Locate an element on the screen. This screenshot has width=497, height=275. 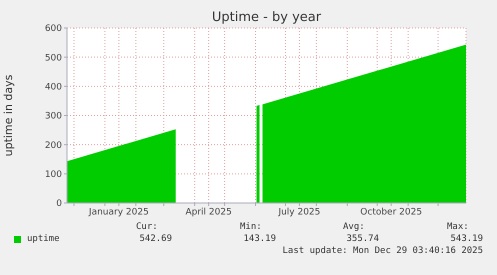
text: 143.19 is located at coordinates (259, 239).